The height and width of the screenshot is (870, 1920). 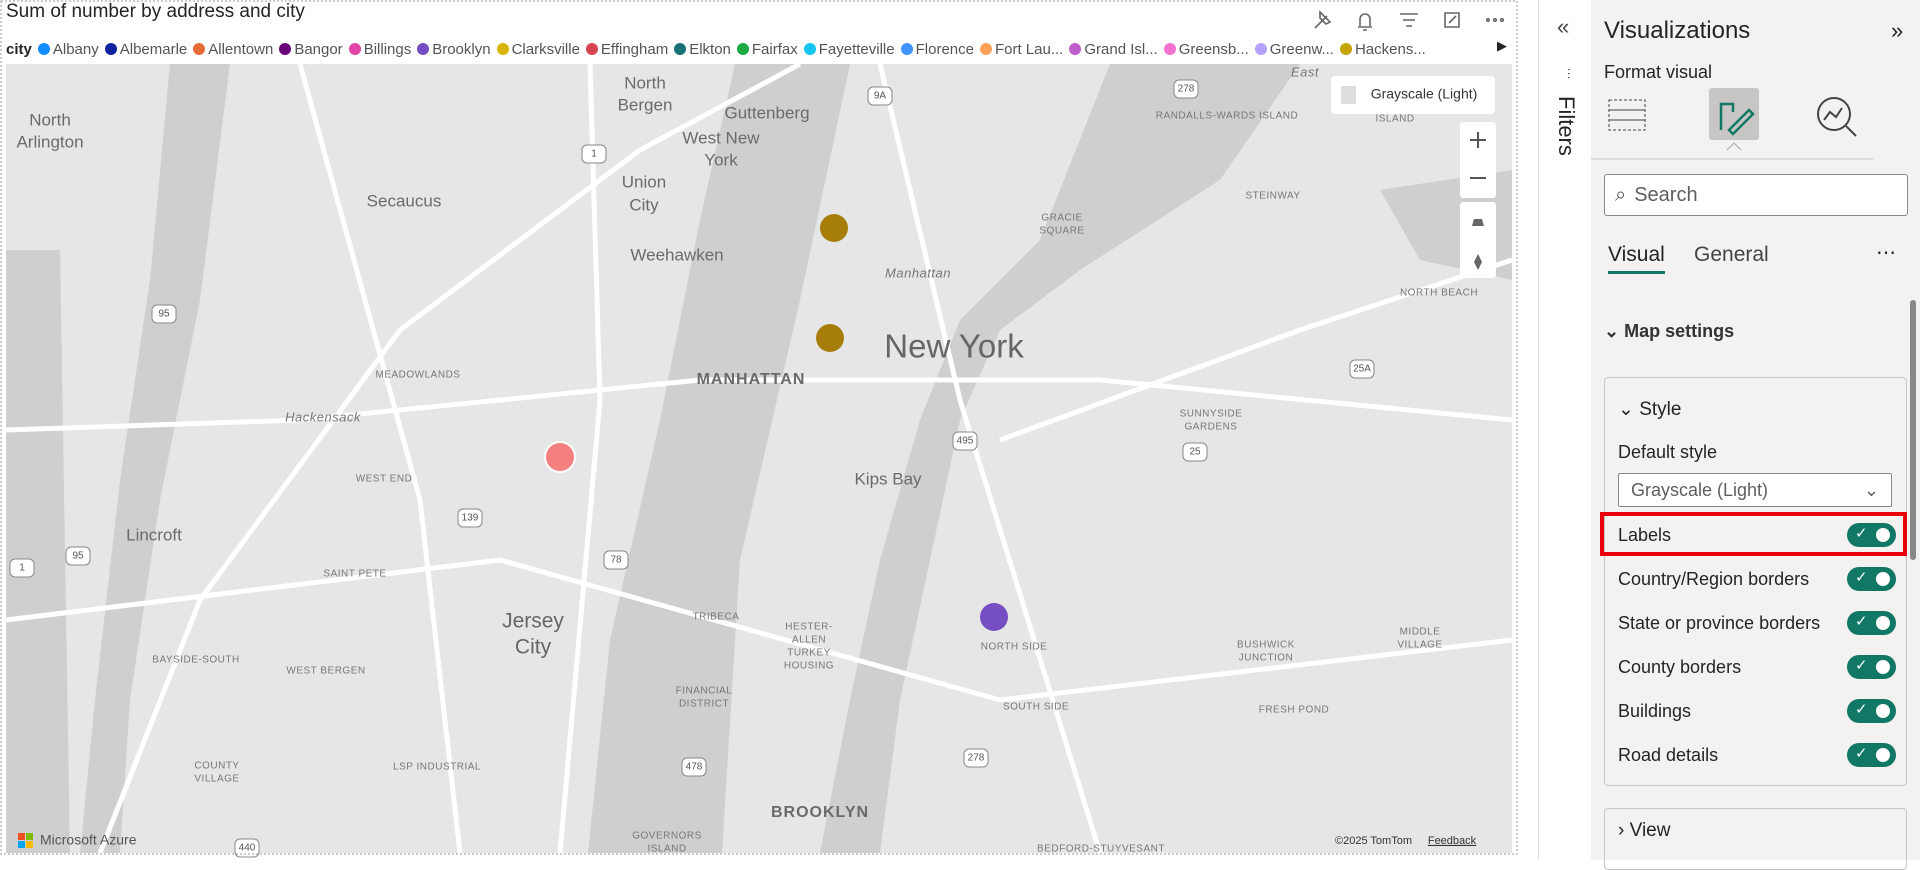 What do you see at coordinates (716, 617) in the screenshot?
I see `map-label: TRIBECA` at bounding box center [716, 617].